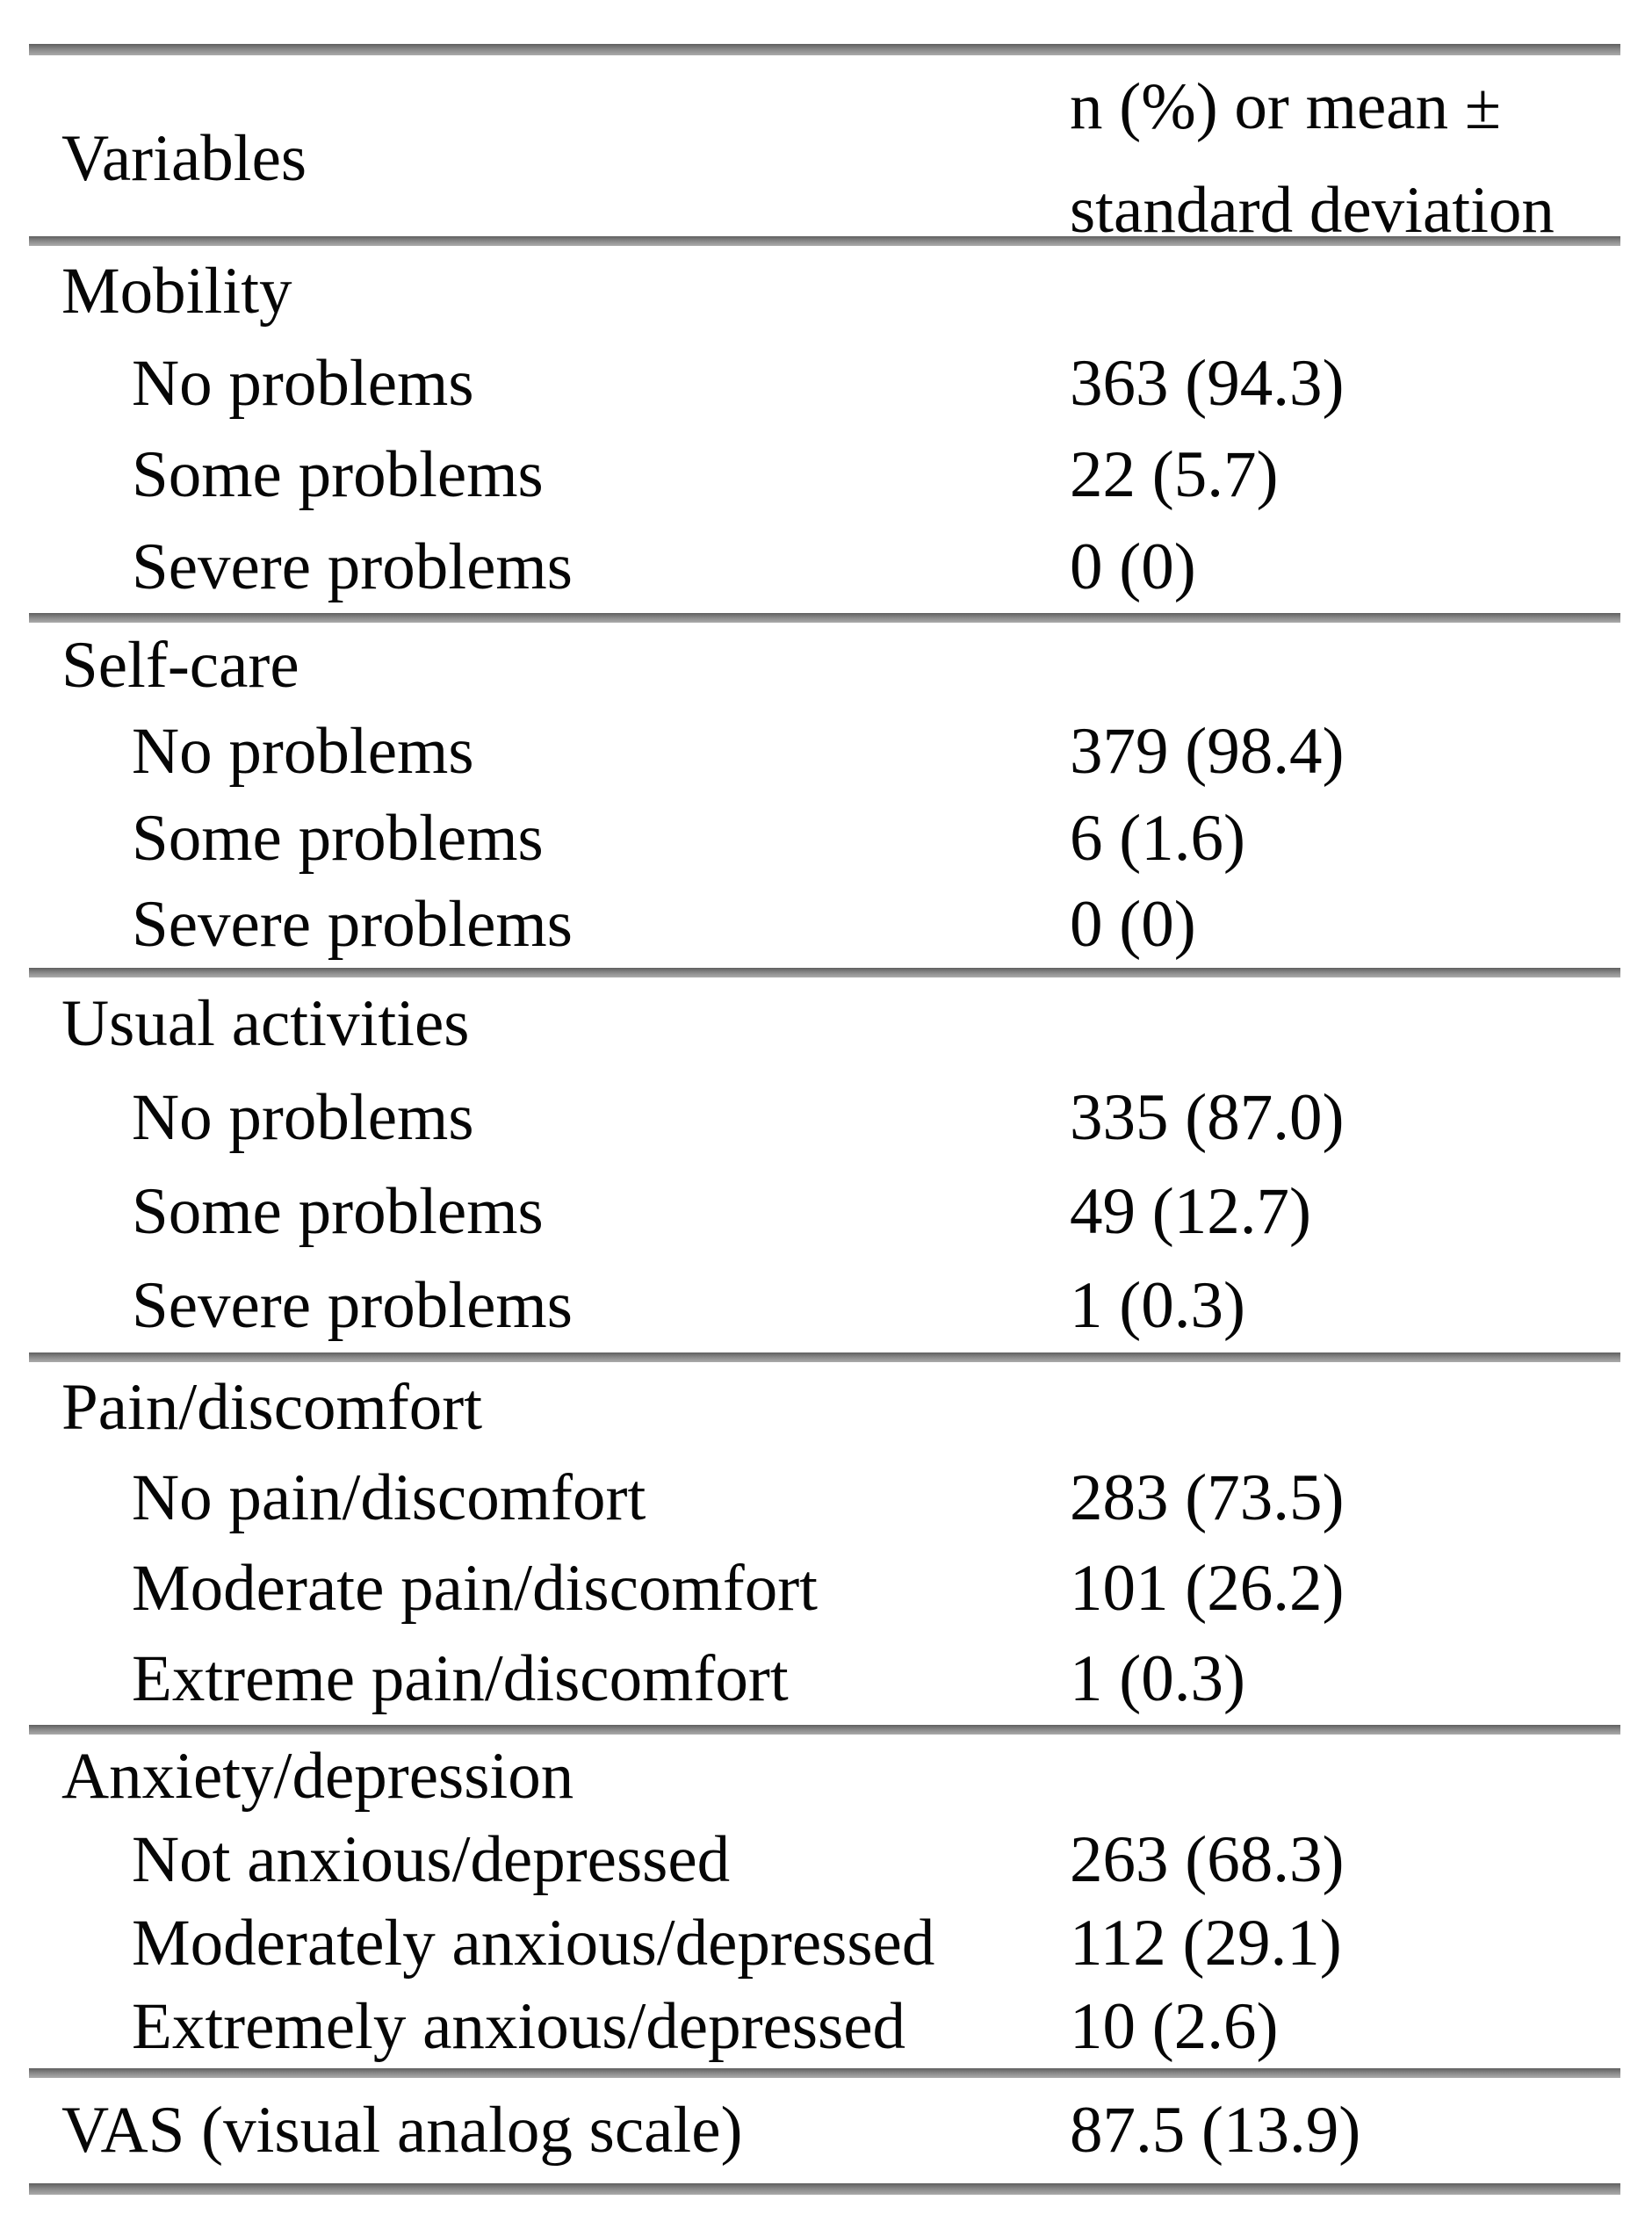  Describe the element at coordinates (824, 1589) in the screenshot. I see `table-row: Moderate pain/discomfort 101 (26.2)` at that location.